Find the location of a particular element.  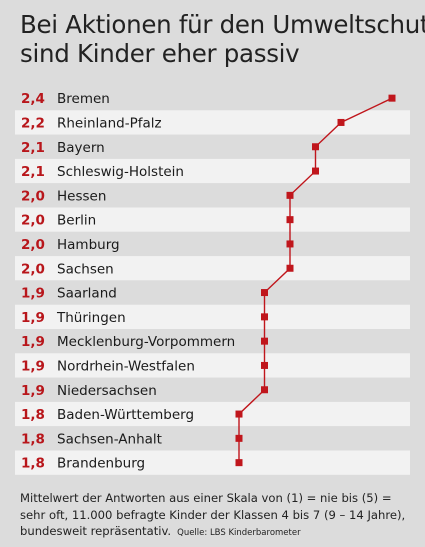

category-label: Niedersachsen is located at coordinates (107, 391).